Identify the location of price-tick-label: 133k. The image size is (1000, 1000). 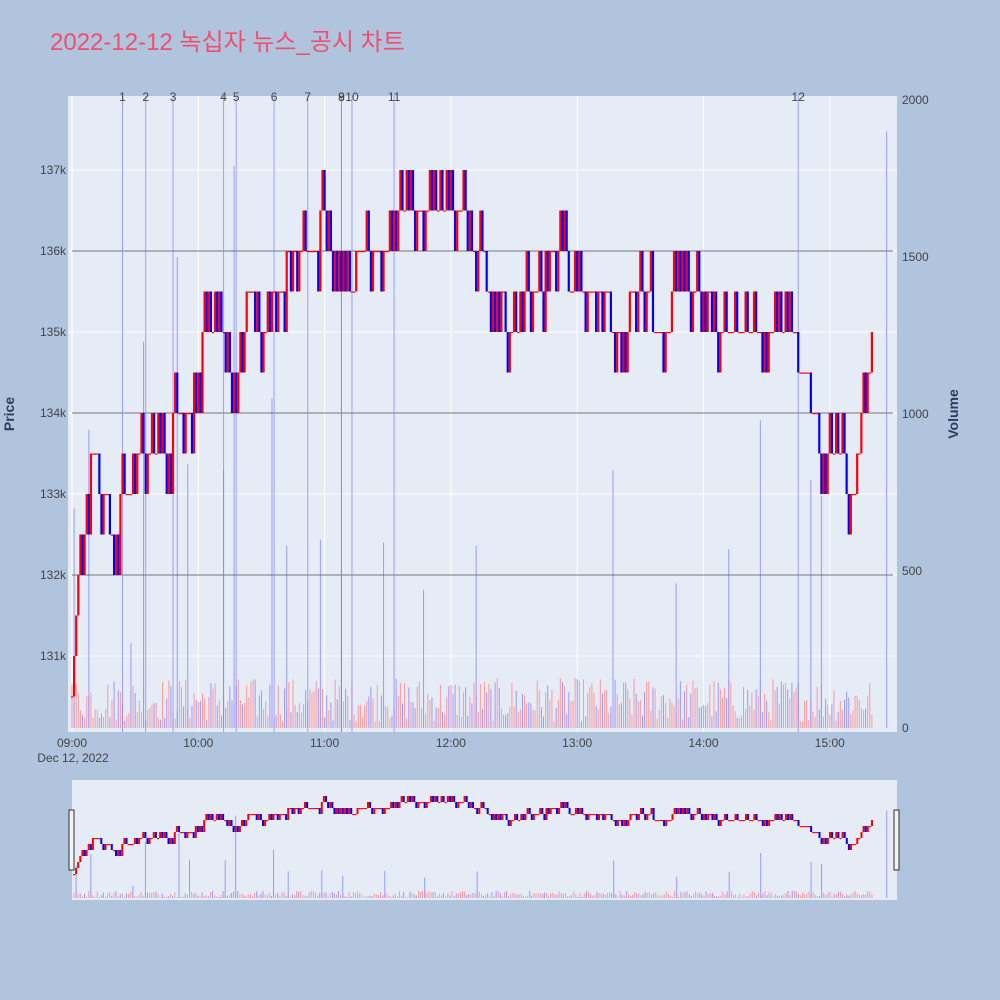
(53, 494).